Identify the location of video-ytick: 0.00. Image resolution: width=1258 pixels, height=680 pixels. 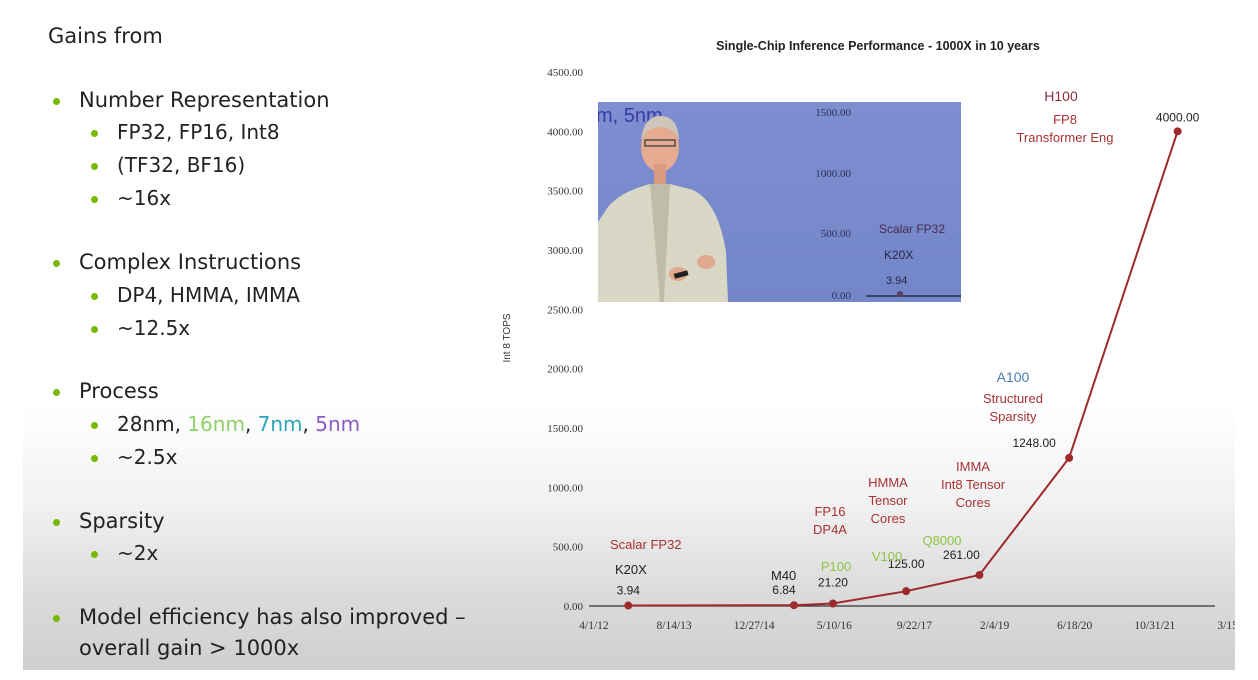
(842, 296).